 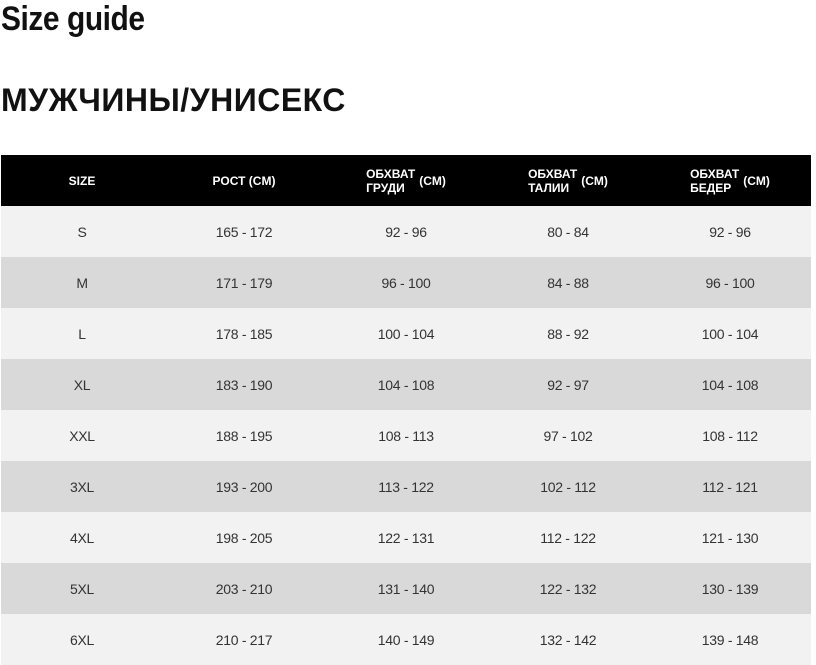 I want to click on page-title: Size guide, so click(x=73, y=19).